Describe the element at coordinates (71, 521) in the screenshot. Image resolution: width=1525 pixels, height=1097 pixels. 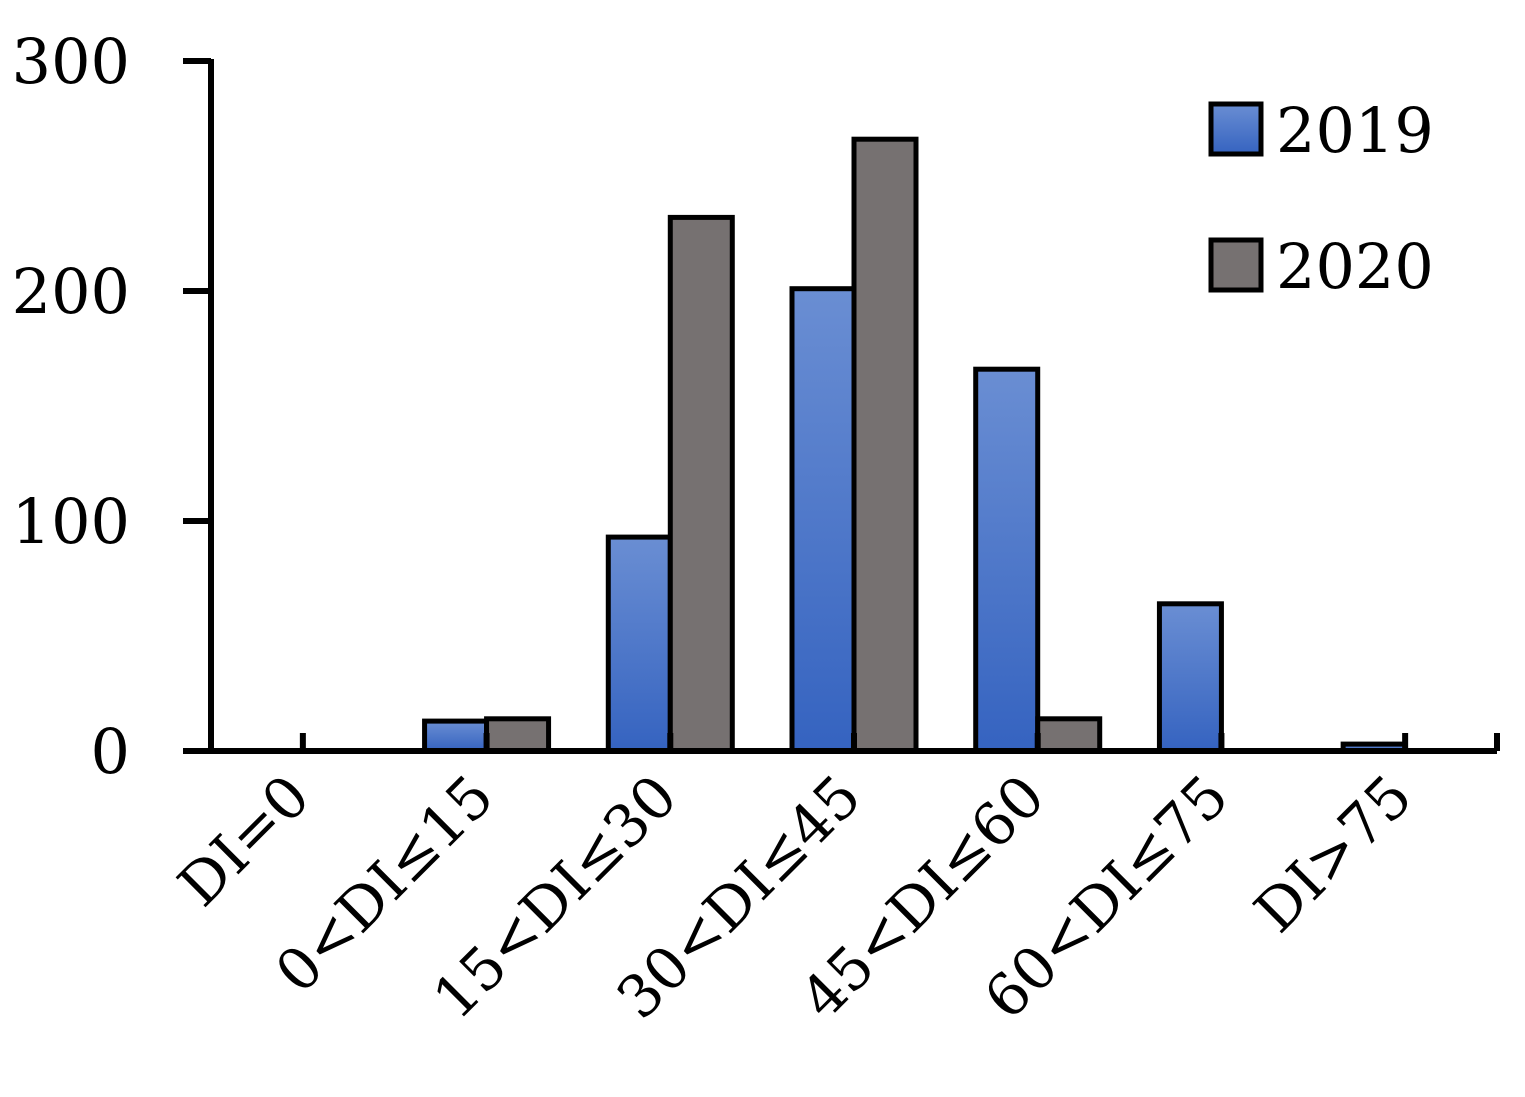
I see `y-tick-label-100: 100` at that location.